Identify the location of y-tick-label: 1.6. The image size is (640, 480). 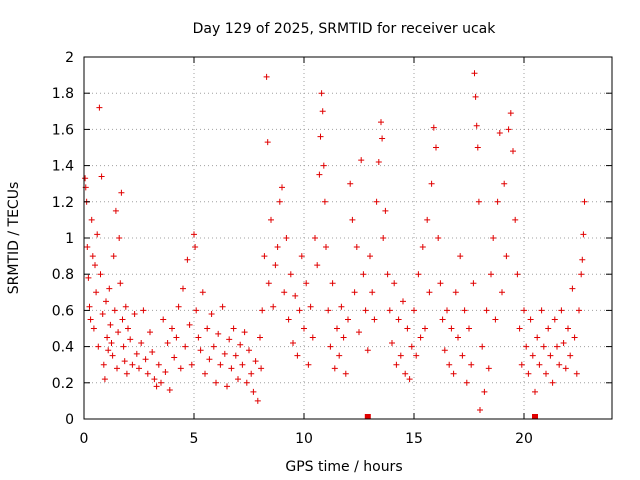
(63, 130).